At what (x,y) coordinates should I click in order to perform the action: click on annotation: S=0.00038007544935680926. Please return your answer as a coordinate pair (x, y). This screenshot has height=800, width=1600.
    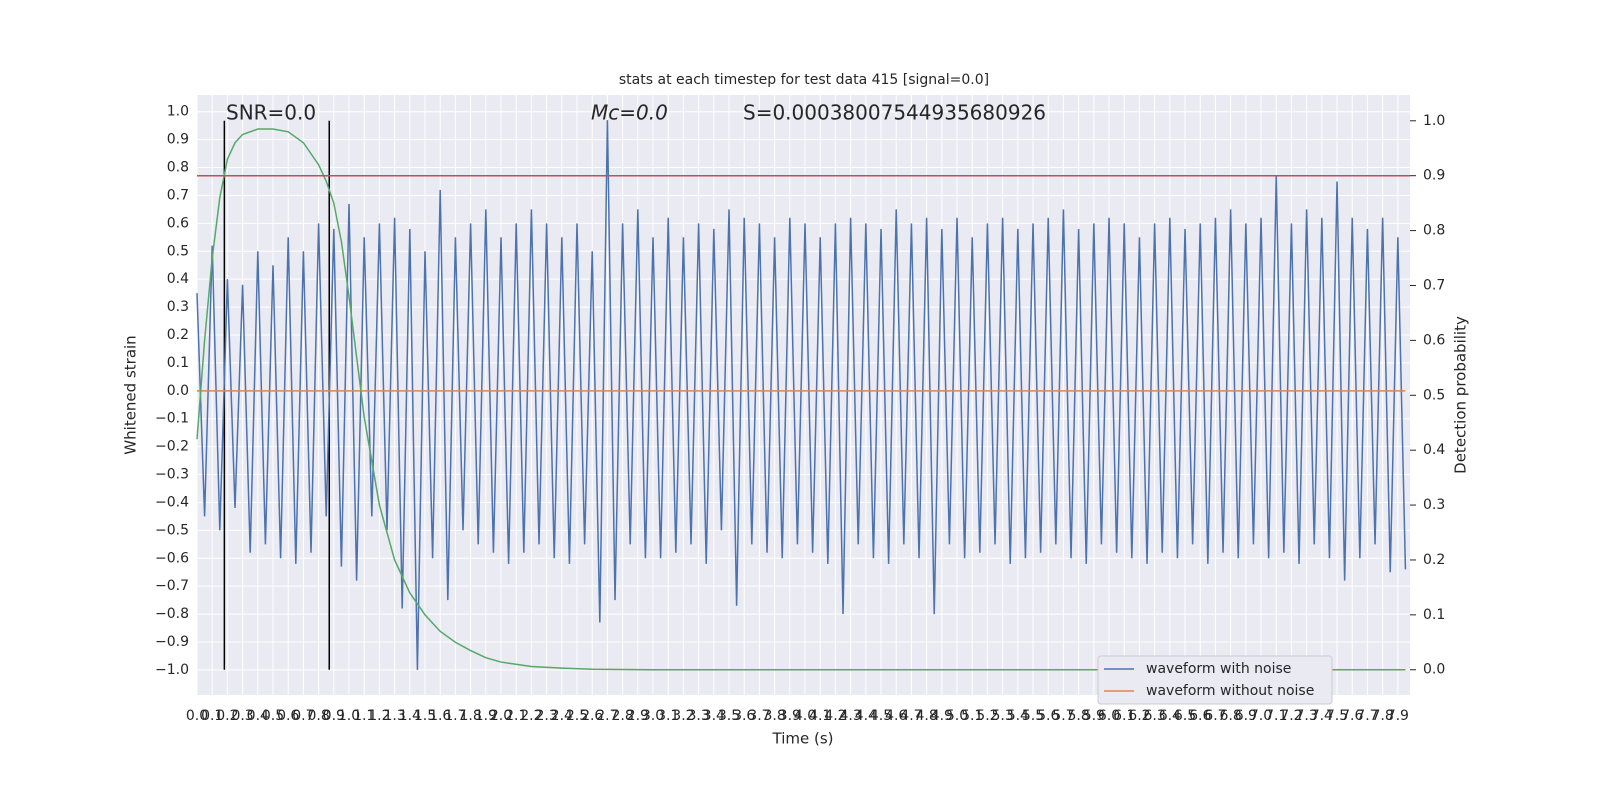
    Looking at the image, I should click on (894, 113).